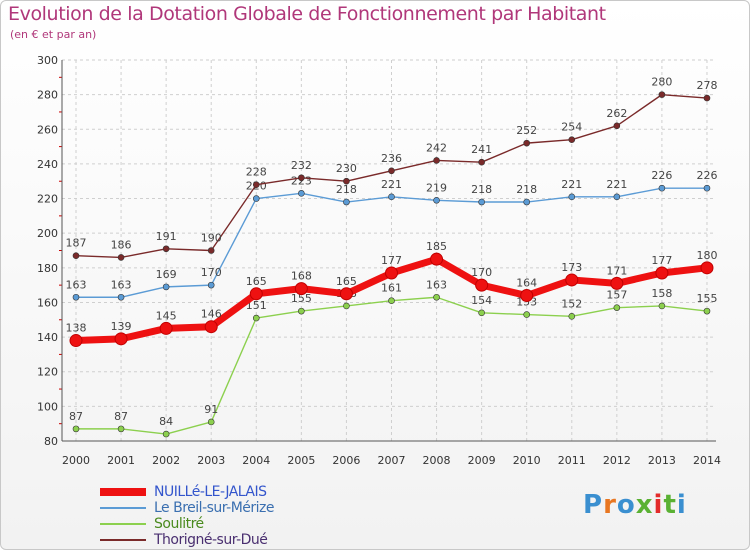  I want to click on y-tick-label: 120, so click(47, 372).